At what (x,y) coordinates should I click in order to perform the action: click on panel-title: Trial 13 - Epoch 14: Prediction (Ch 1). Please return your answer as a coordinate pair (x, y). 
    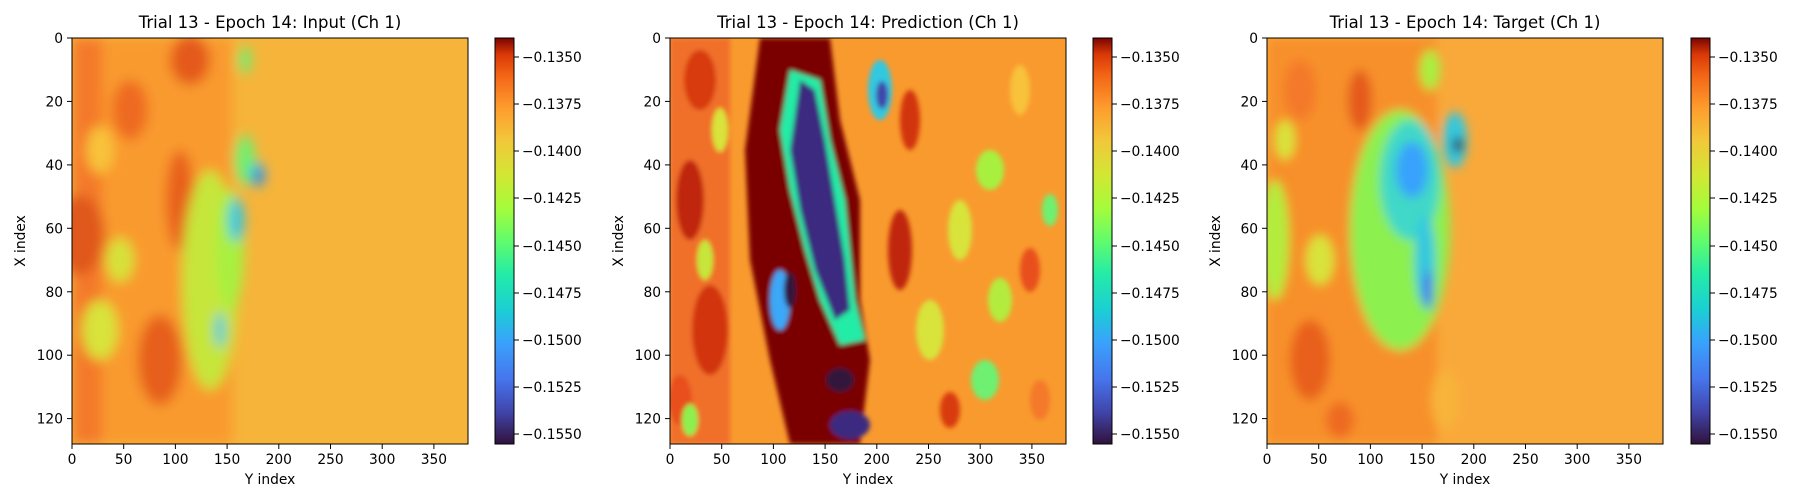
    Looking at the image, I should click on (867, 22).